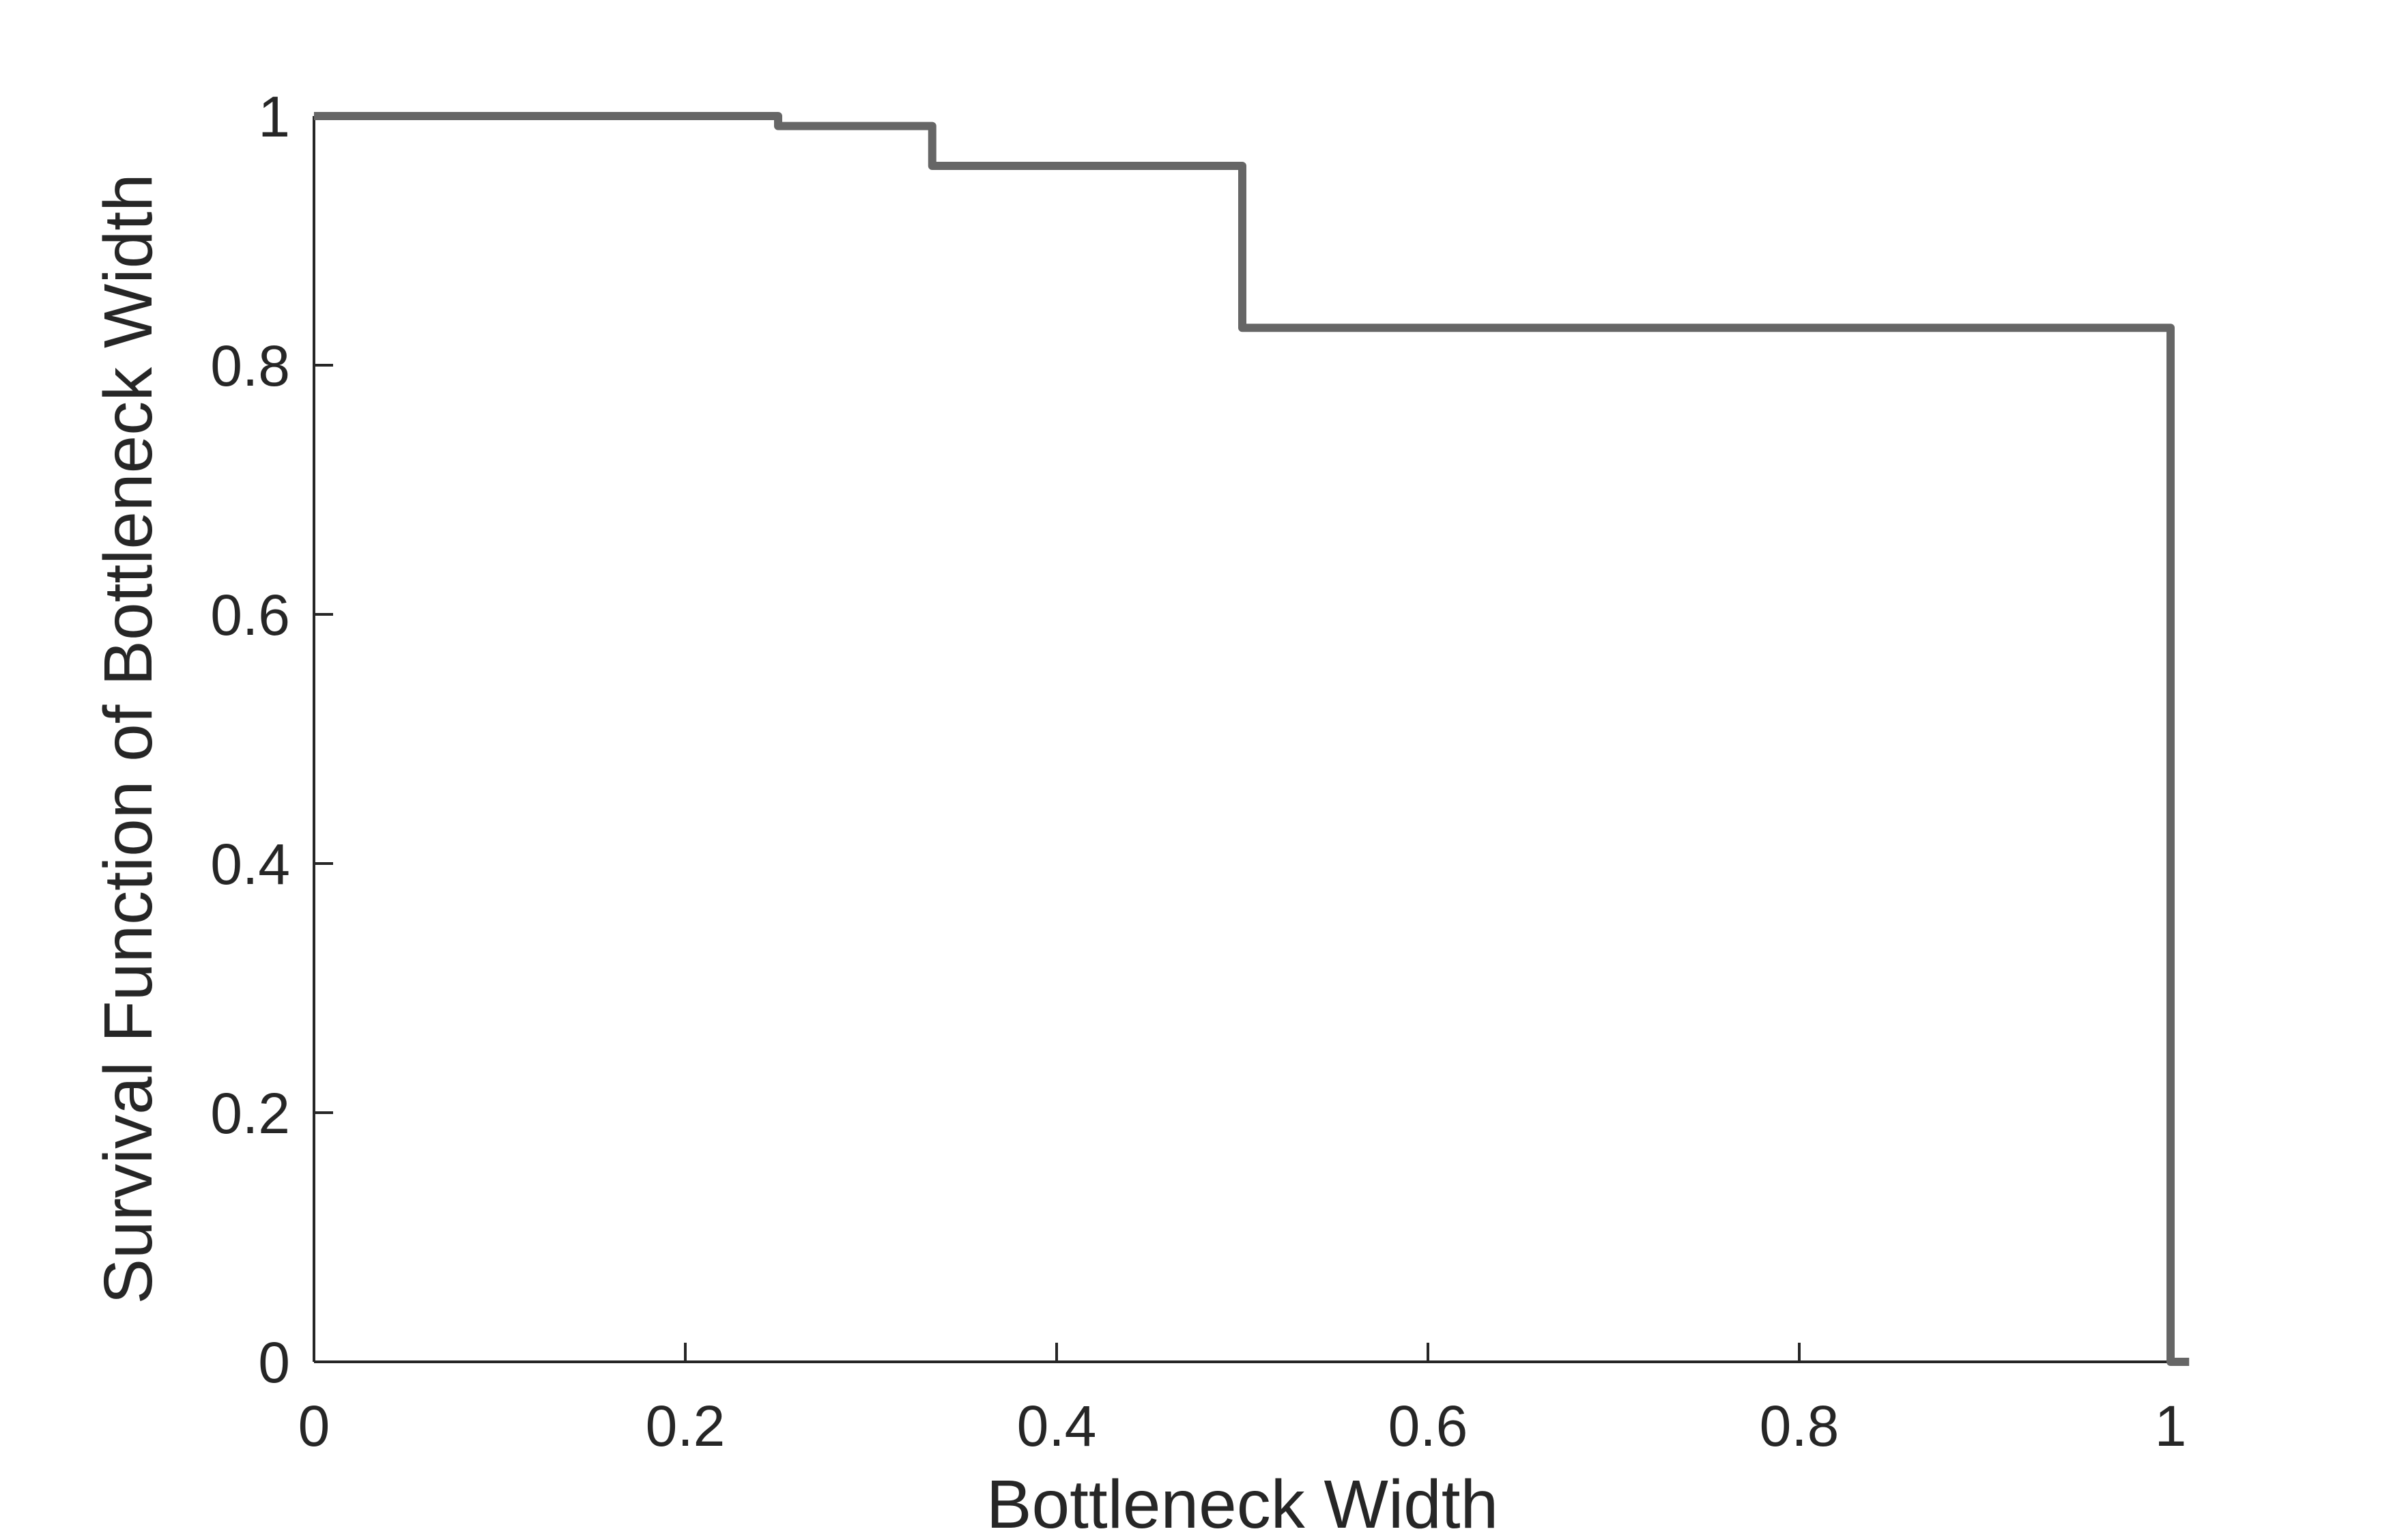  Describe the element at coordinates (1800, 1426) in the screenshot. I see `x-tick-label: 0.8` at that location.